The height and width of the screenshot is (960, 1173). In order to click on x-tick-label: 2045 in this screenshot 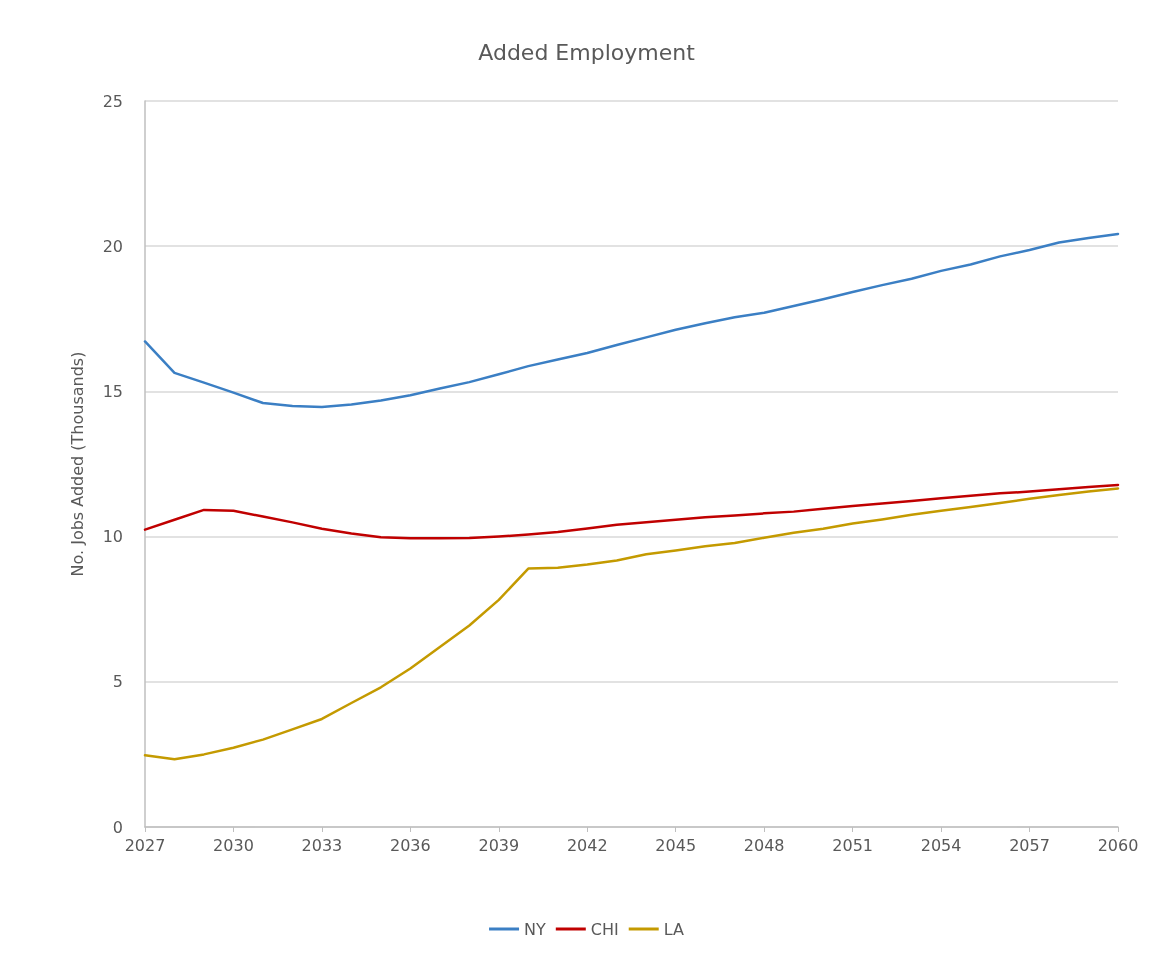, I will do `click(676, 845)`.